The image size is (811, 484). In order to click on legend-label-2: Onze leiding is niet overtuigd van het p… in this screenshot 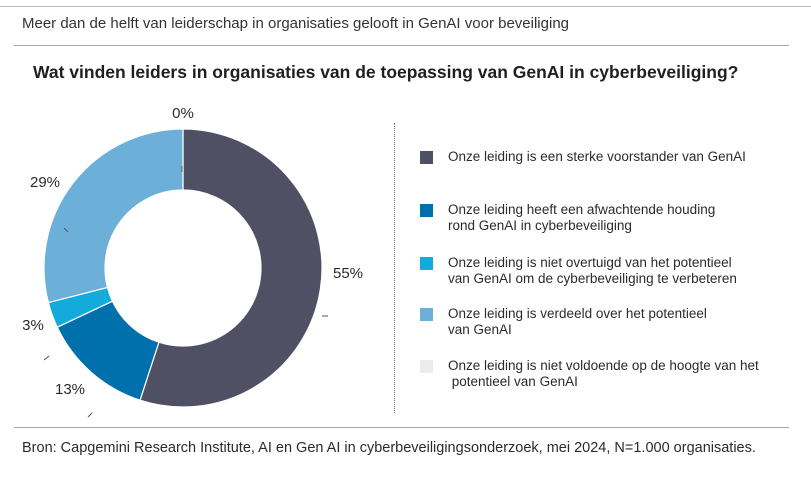, I will do `click(618, 271)`.